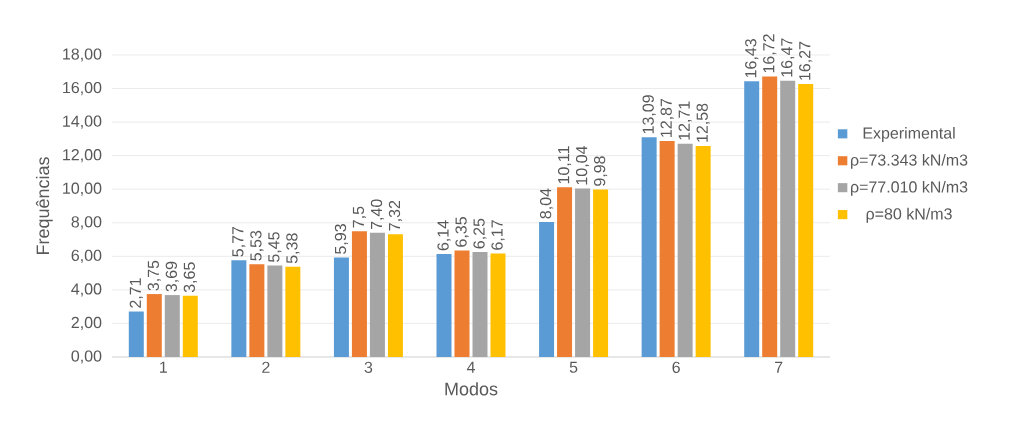 The image size is (1024, 434). I want to click on data-label: 10,11, so click(564, 165).